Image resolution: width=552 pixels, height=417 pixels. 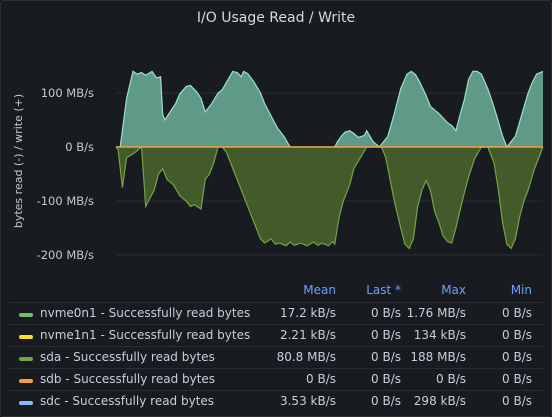 I want to click on legend-series-name: sdb - Successfully read bytes, so click(x=128, y=379).